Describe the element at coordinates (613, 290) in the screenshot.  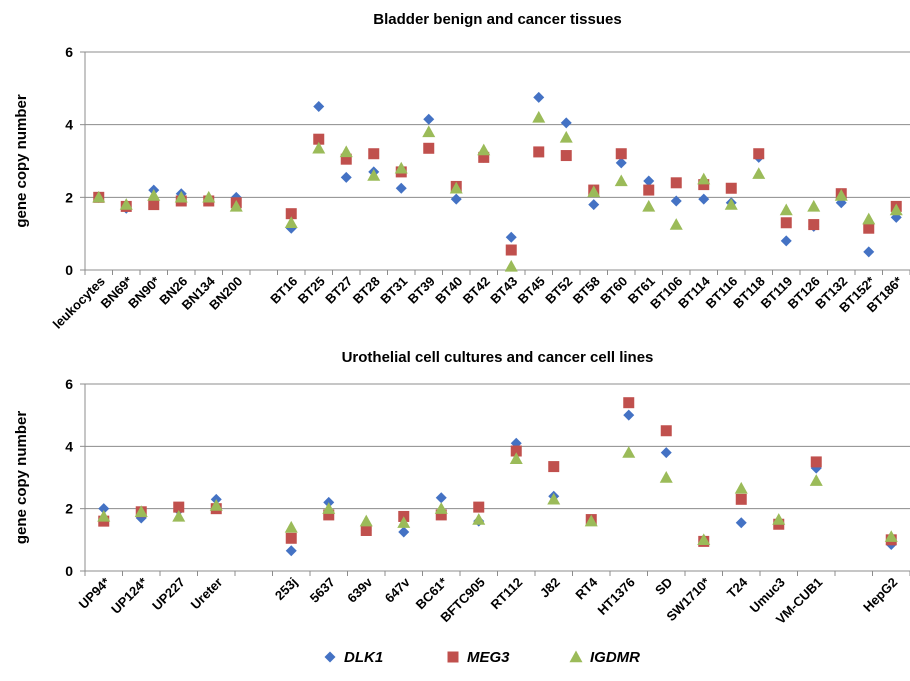
I see `x-tick-label: BT60` at that location.